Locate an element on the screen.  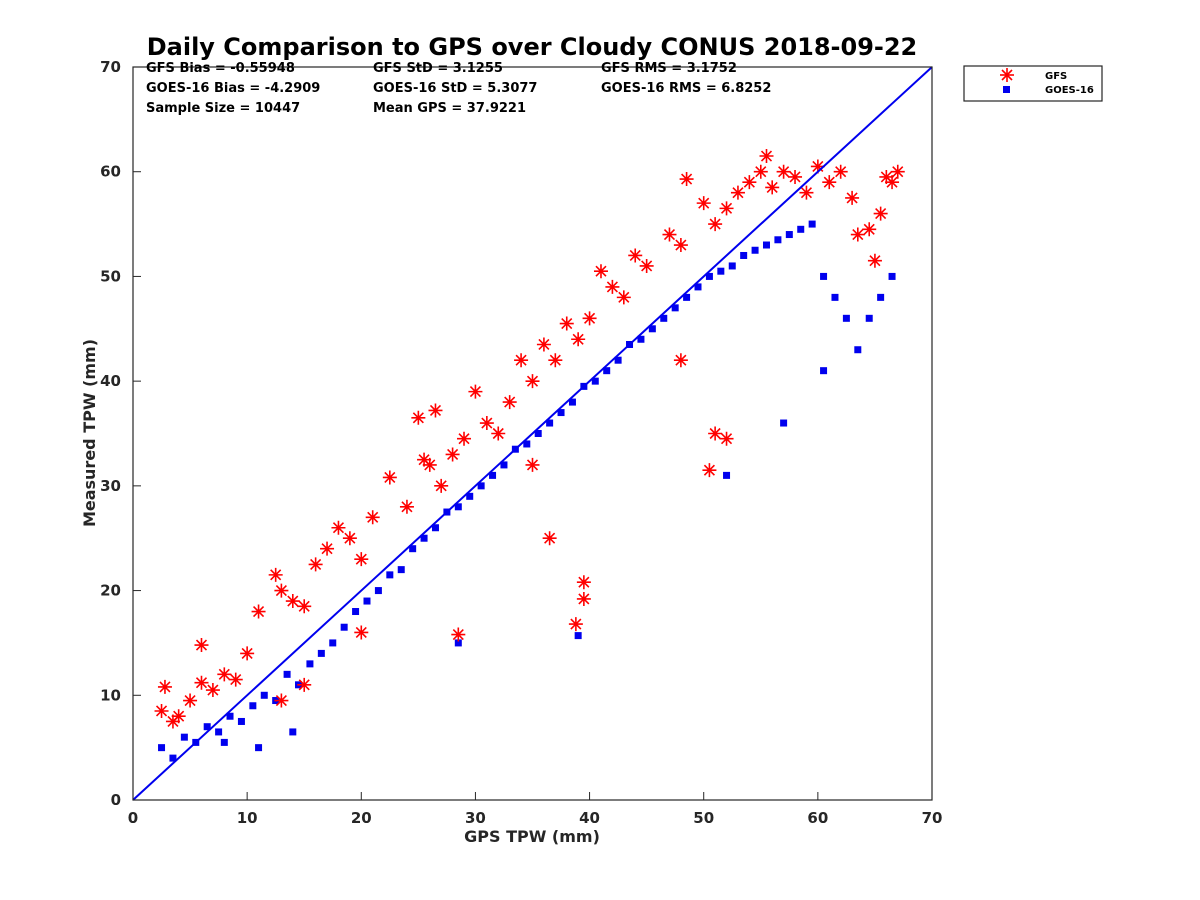
x-axis-label: GPS TPW (mm) is located at coordinates (532, 836).